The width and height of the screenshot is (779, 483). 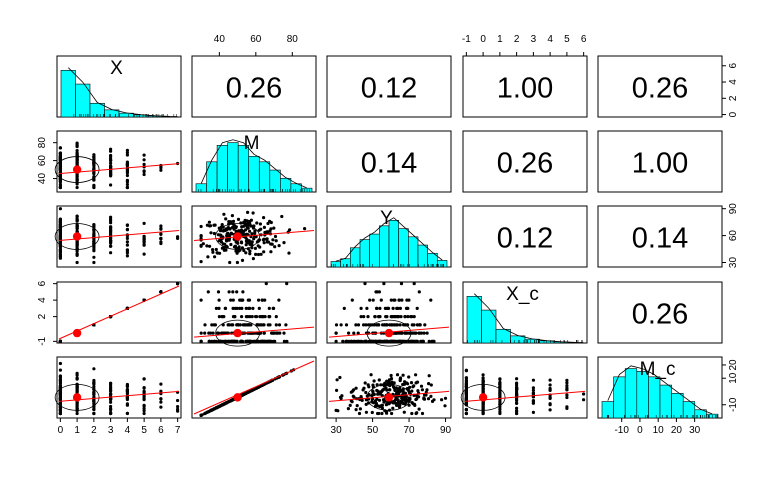 I want to click on y-axis-Xc-tick-label: 6, so click(x=42, y=283).